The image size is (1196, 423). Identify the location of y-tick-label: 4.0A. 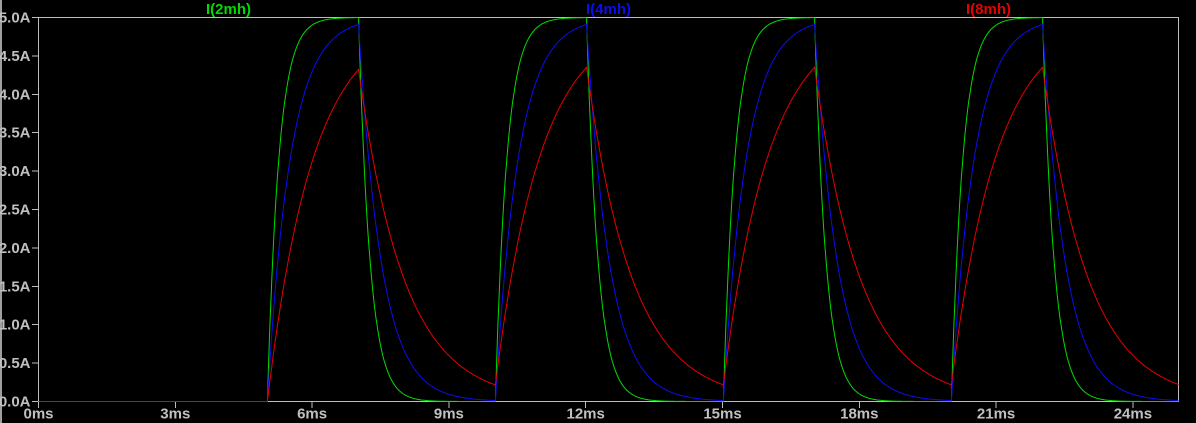
(15, 94).